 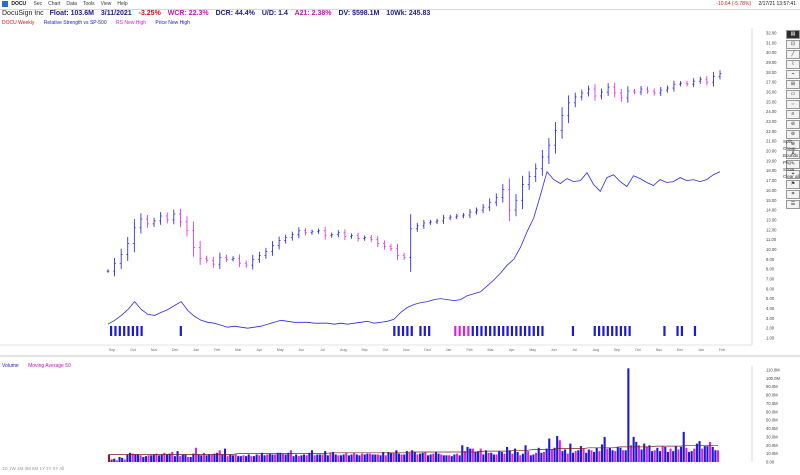 What do you see at coordinates (617, 350) in the screenshot?
I see `time-tick-label: Sep` at bounding box center [617, 350].